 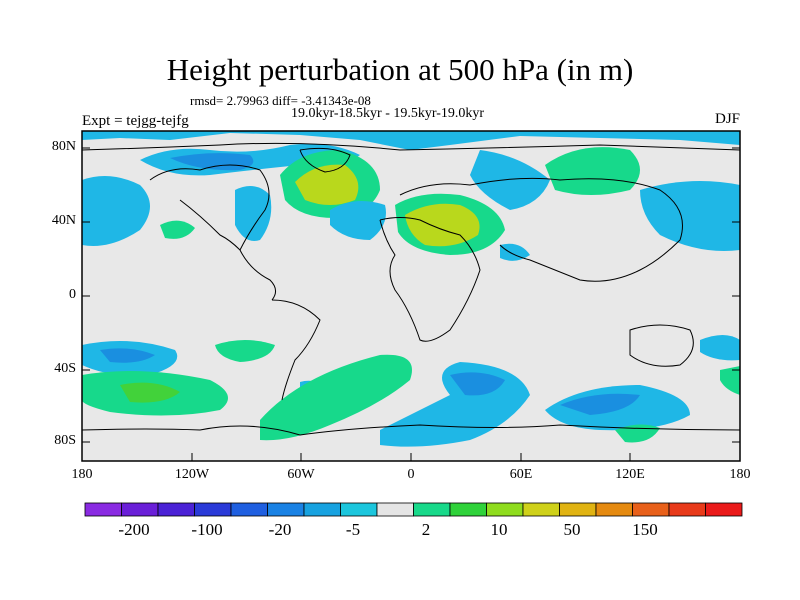 I want to click on atlantic-yellow, so click(x=327, y=184).